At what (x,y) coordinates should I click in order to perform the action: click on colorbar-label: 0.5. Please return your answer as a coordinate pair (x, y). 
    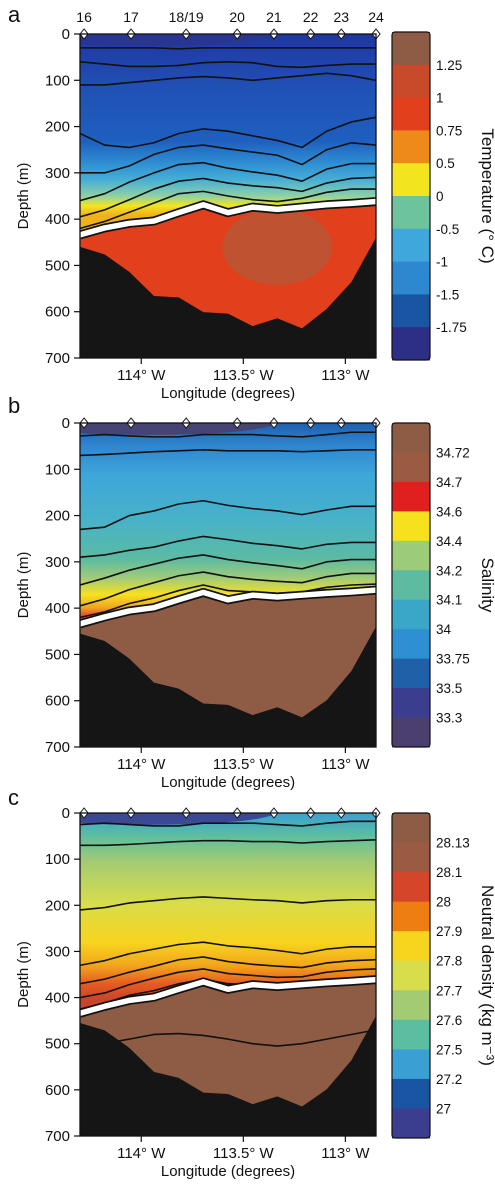
    Looking at the image, I should click on (445, 163).